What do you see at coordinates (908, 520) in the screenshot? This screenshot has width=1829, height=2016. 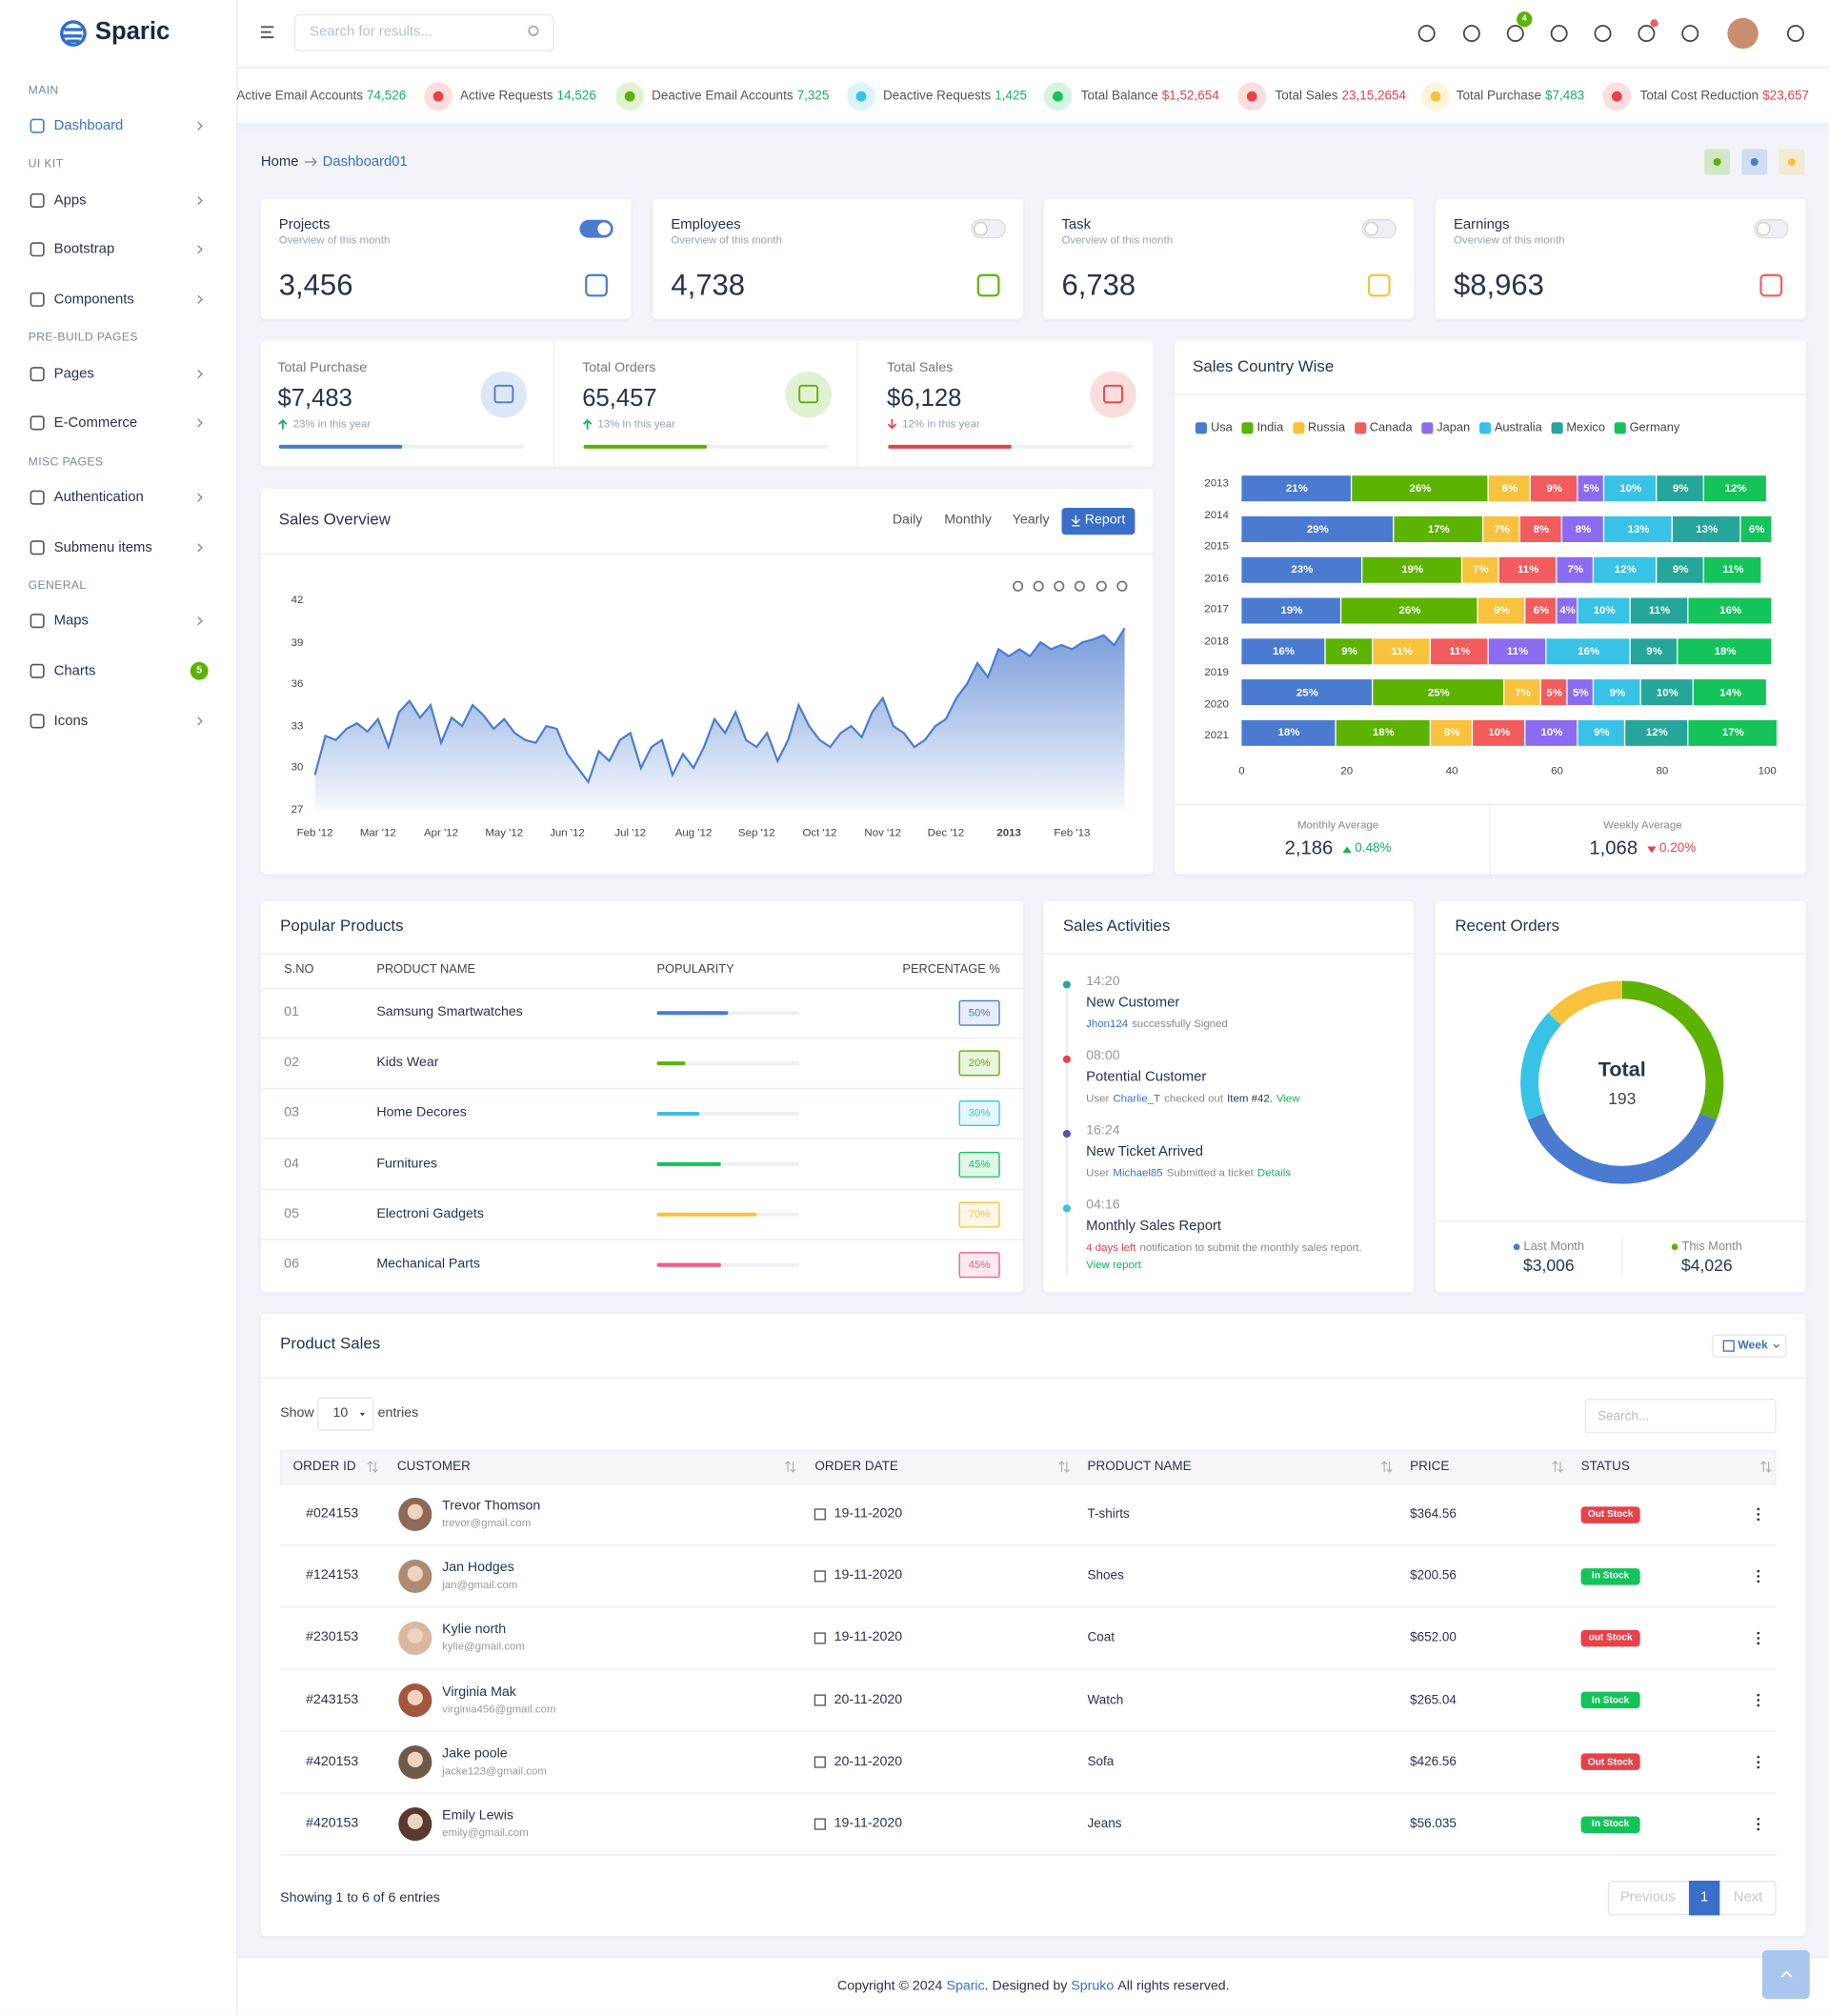 I see `tab: Daily` at bounding box center [908, 520].